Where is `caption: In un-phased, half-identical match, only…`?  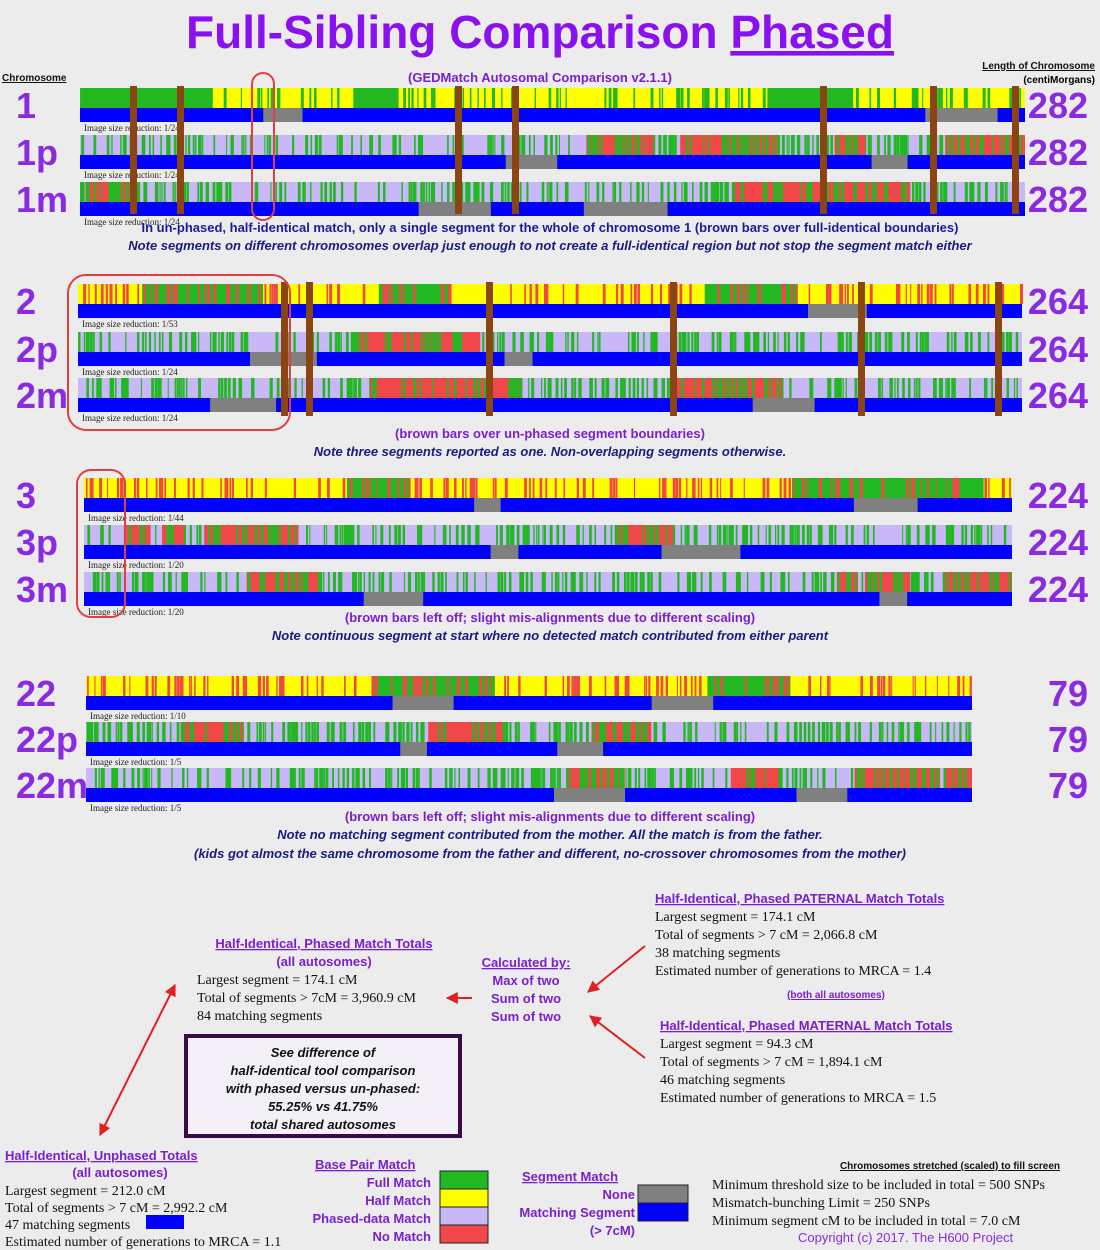 caption: In un-phased, half-identical match, only… is located at coordinates (550, 227).